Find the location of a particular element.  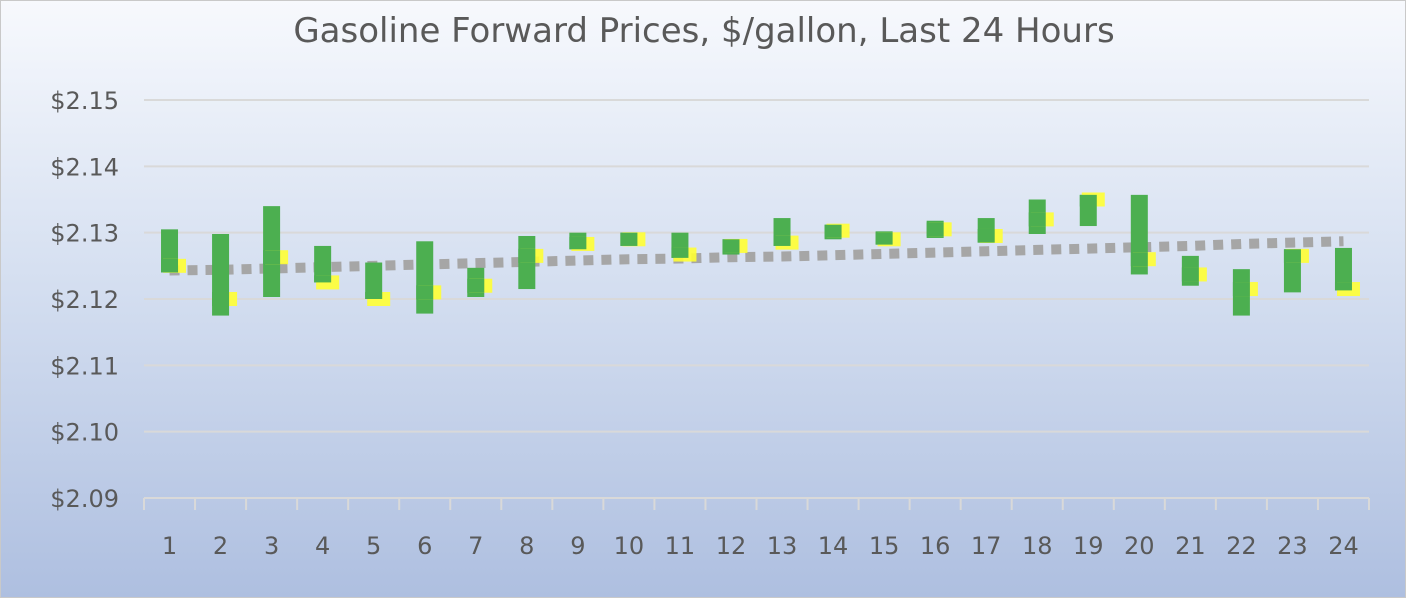

x-tick-label: 4 is located at coordinates (322, 546).